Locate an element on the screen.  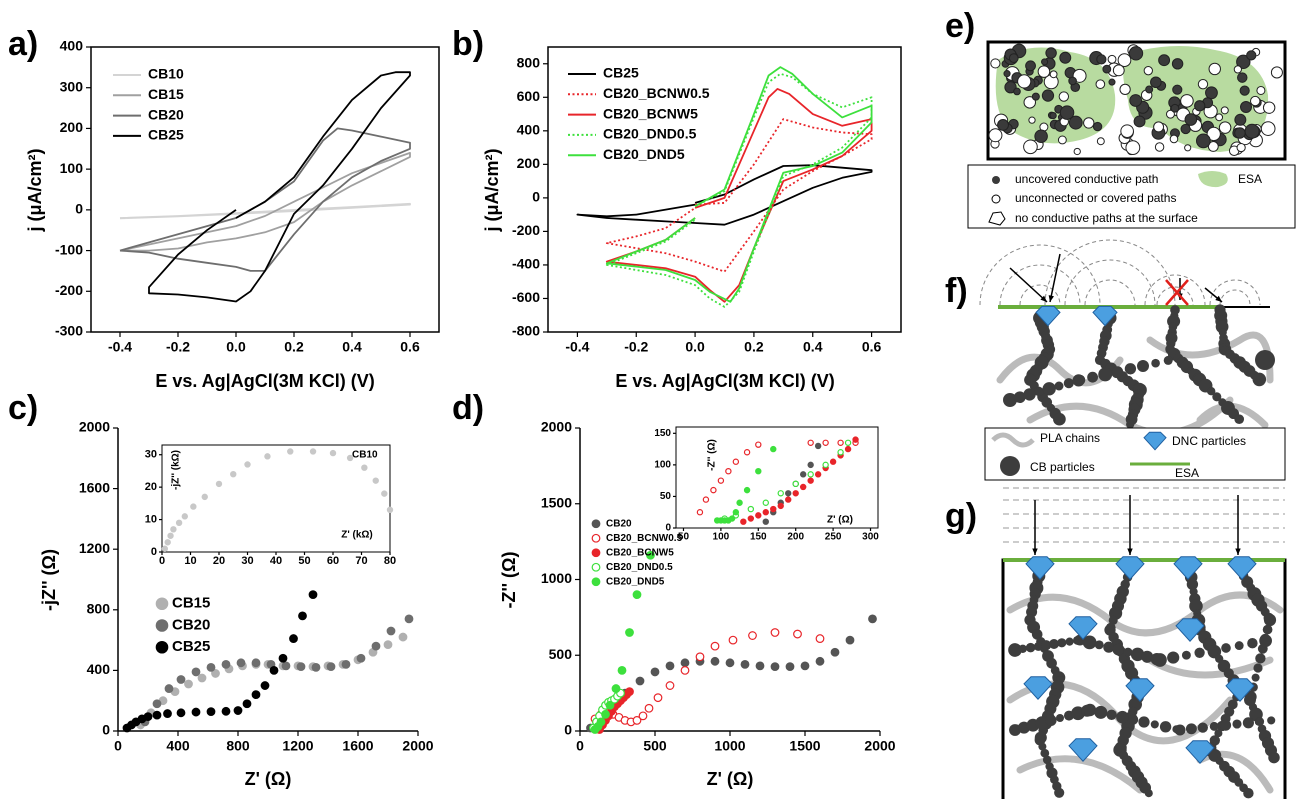
y-tick-label: 400 is located at coordinates (72, 46).